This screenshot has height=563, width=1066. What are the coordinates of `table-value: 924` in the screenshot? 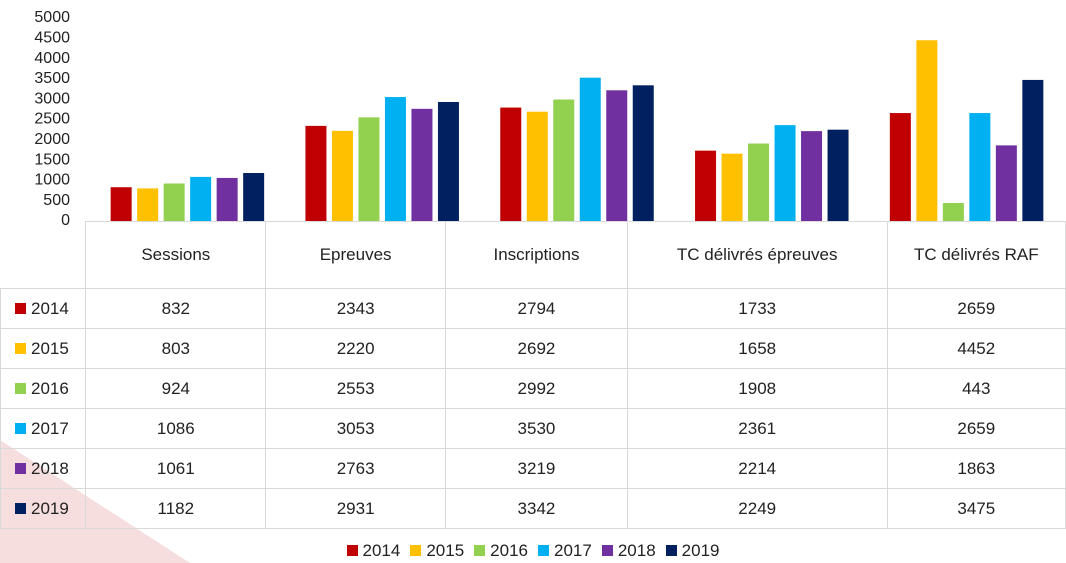 It's located at (176, 388).